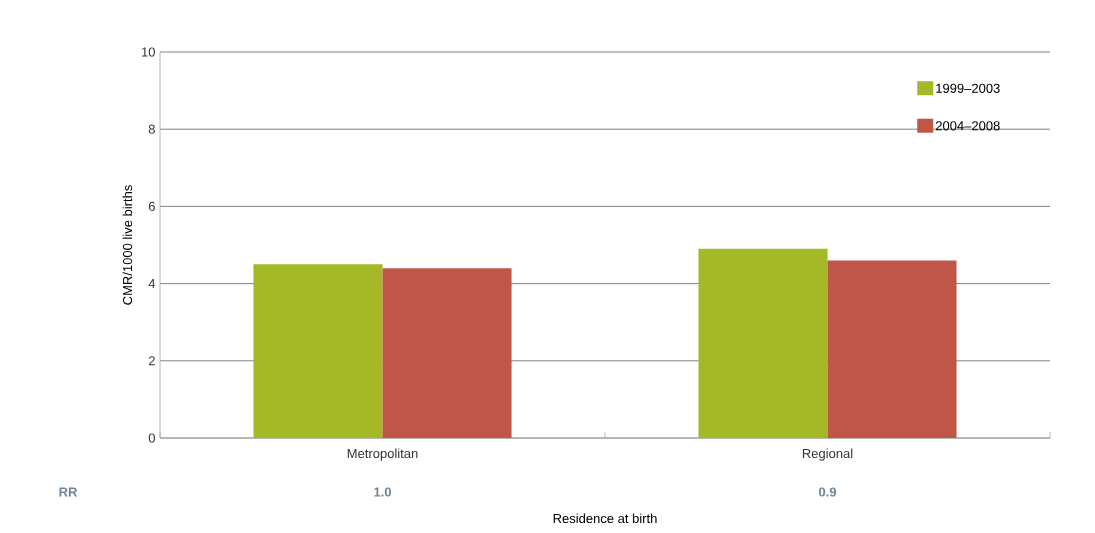 This screenshot has height=533, width=1095. Describe the element at coordinates (605, 518) in the screenshot. I see `x-axis-title: Residence at birth` at that location.